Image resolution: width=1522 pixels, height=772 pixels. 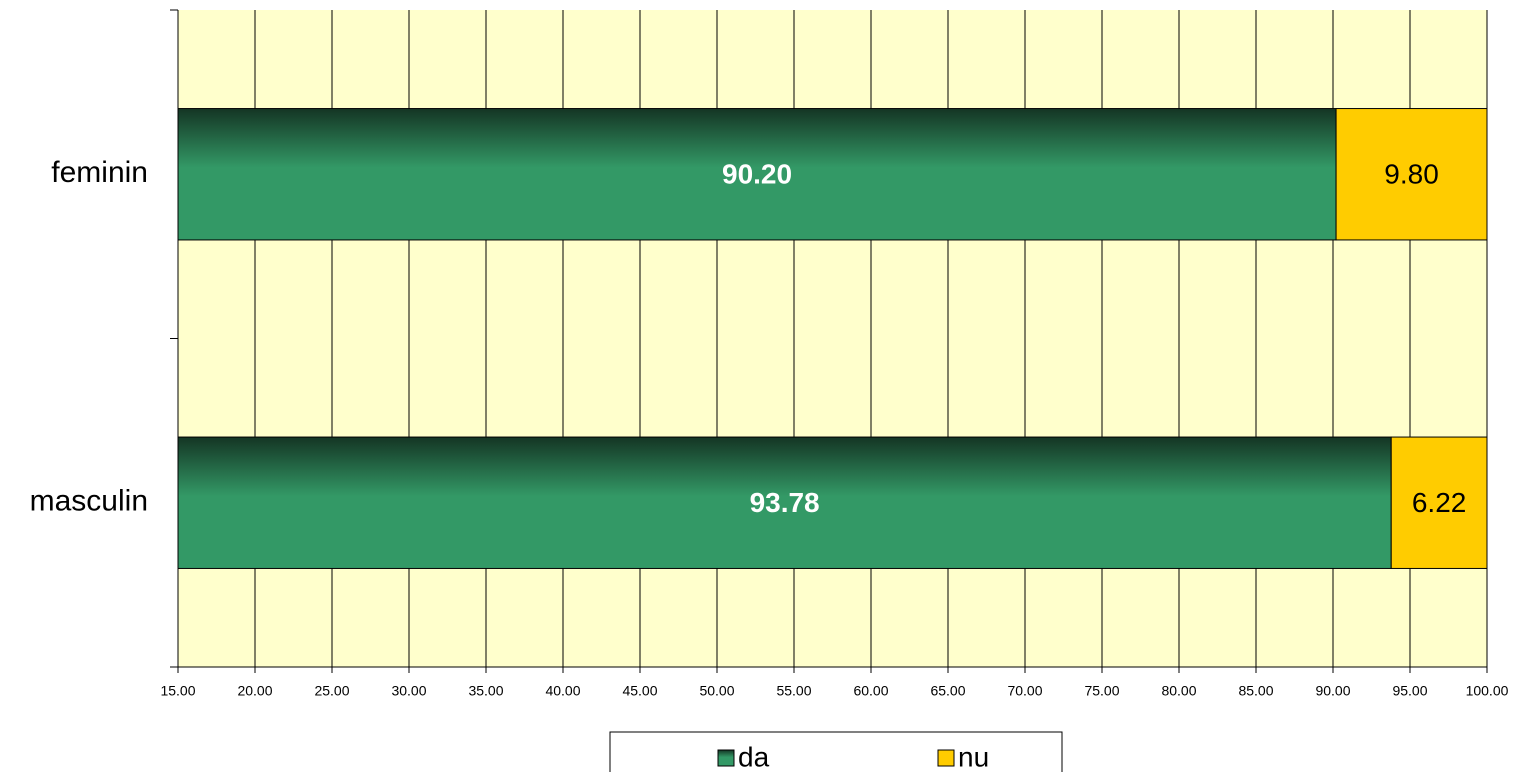 I want to click on x-tick-label: 20.00, so click(x=254, y=691).